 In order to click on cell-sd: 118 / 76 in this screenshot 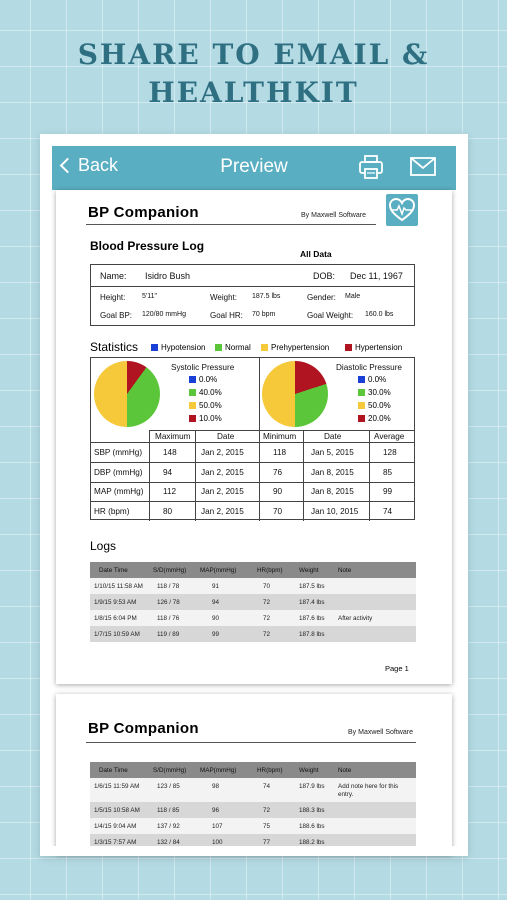, I will do `click(168, 618)`.